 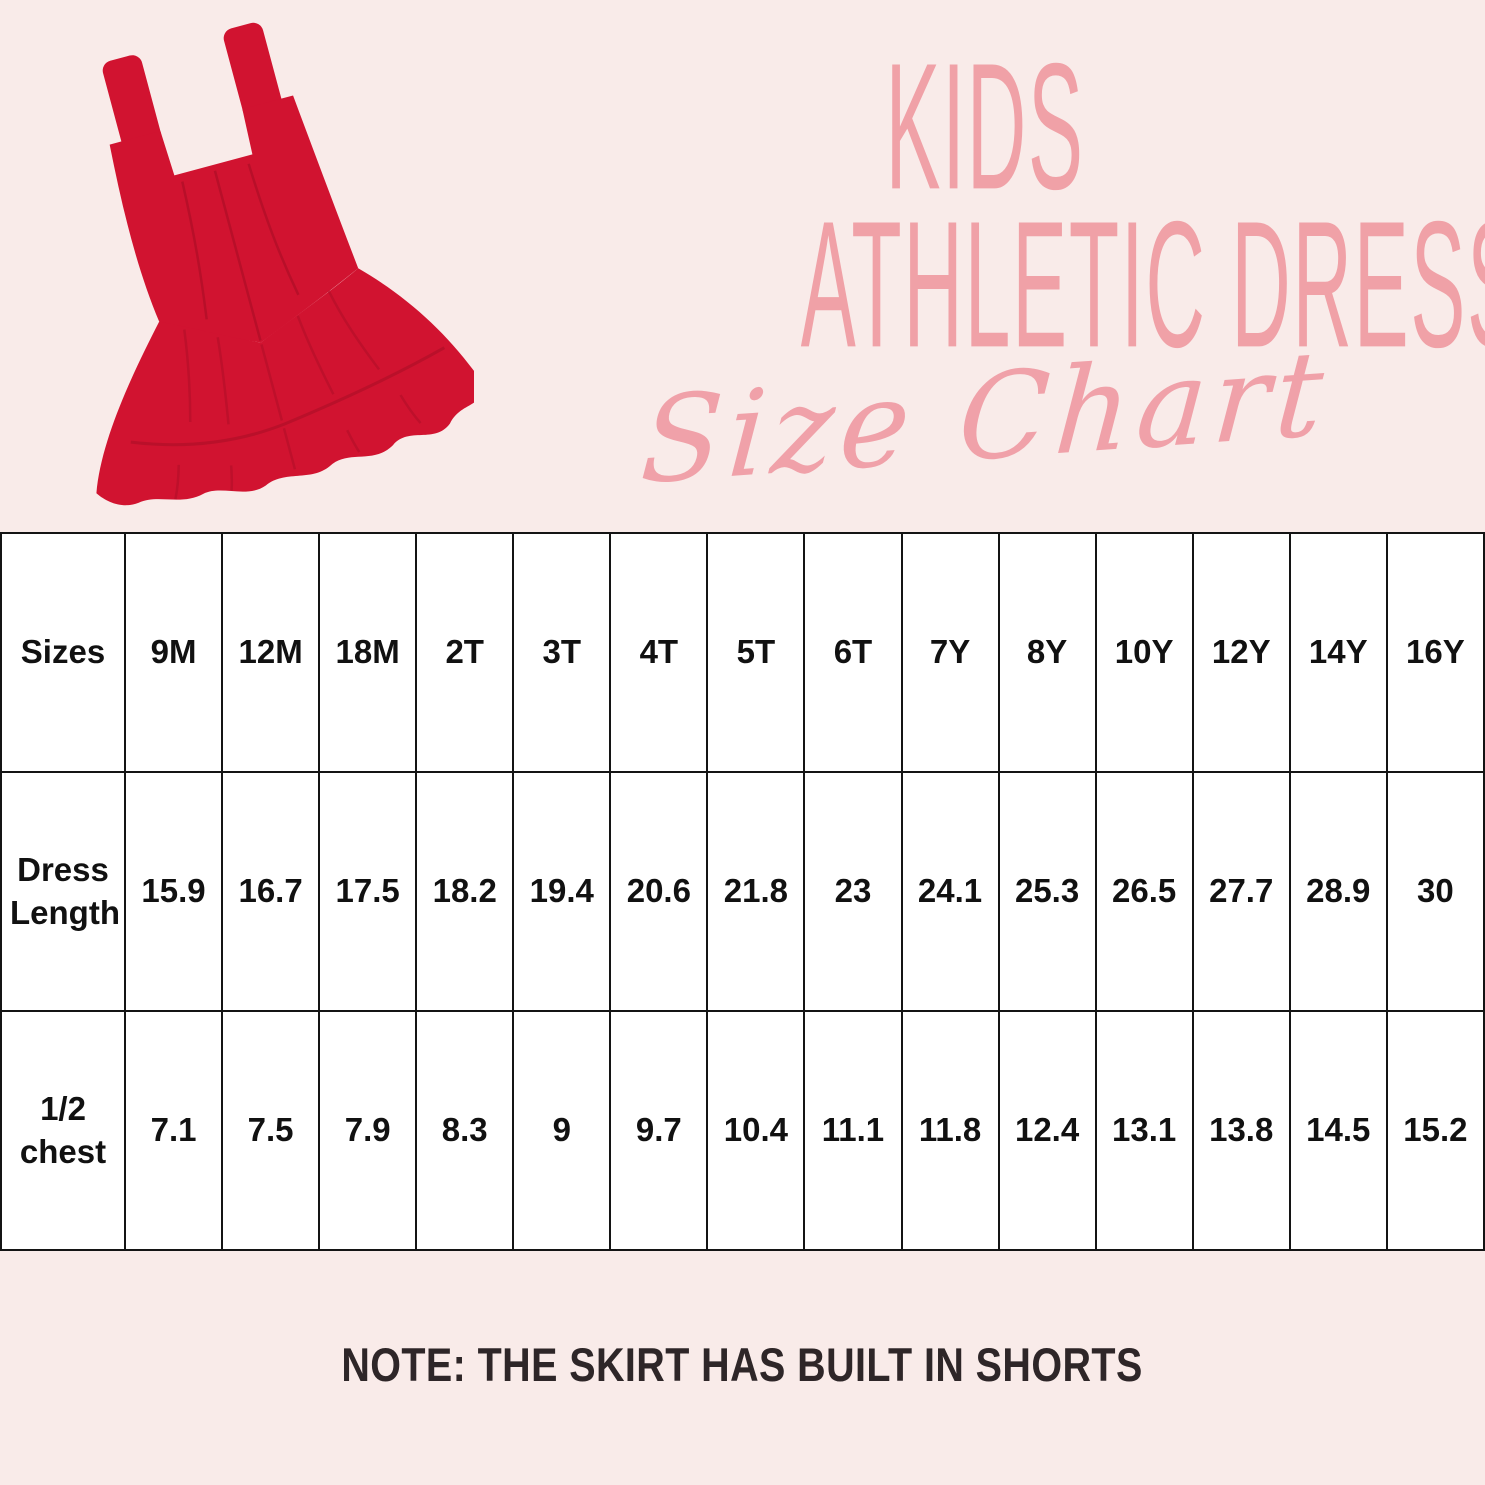 What do you see at coordinates (853, 652) in the screenshot?
I see `size-cell: 6T` at bounding box center [853, 652].